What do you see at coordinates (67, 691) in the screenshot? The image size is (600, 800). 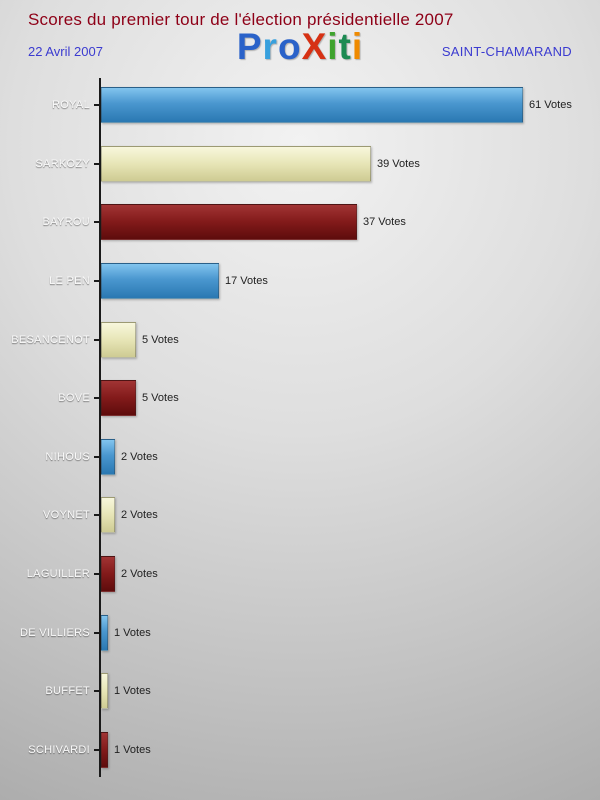 I see `candidate-name: BUFFET` at bounding box center [67, 691].